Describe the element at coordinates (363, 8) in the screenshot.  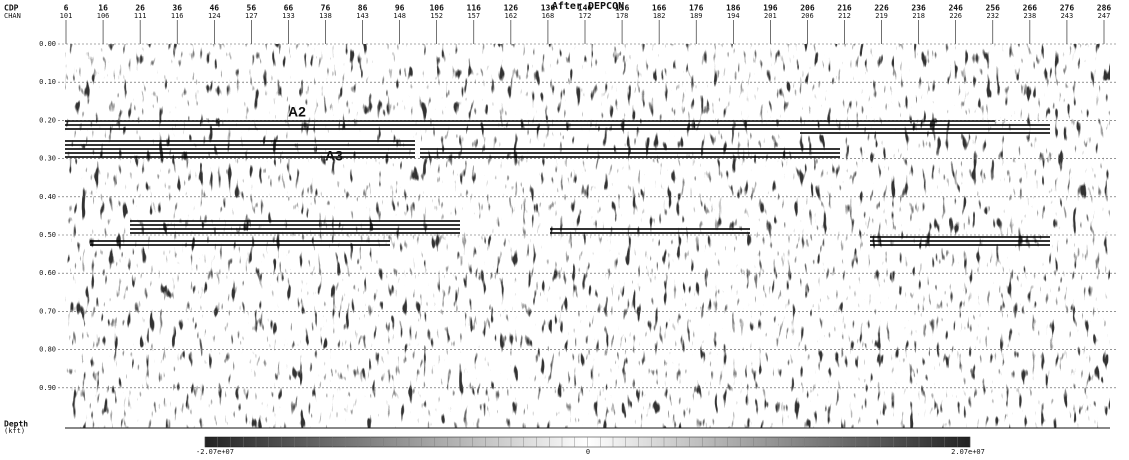
I see `cdp-tick-label: 86` at that location.